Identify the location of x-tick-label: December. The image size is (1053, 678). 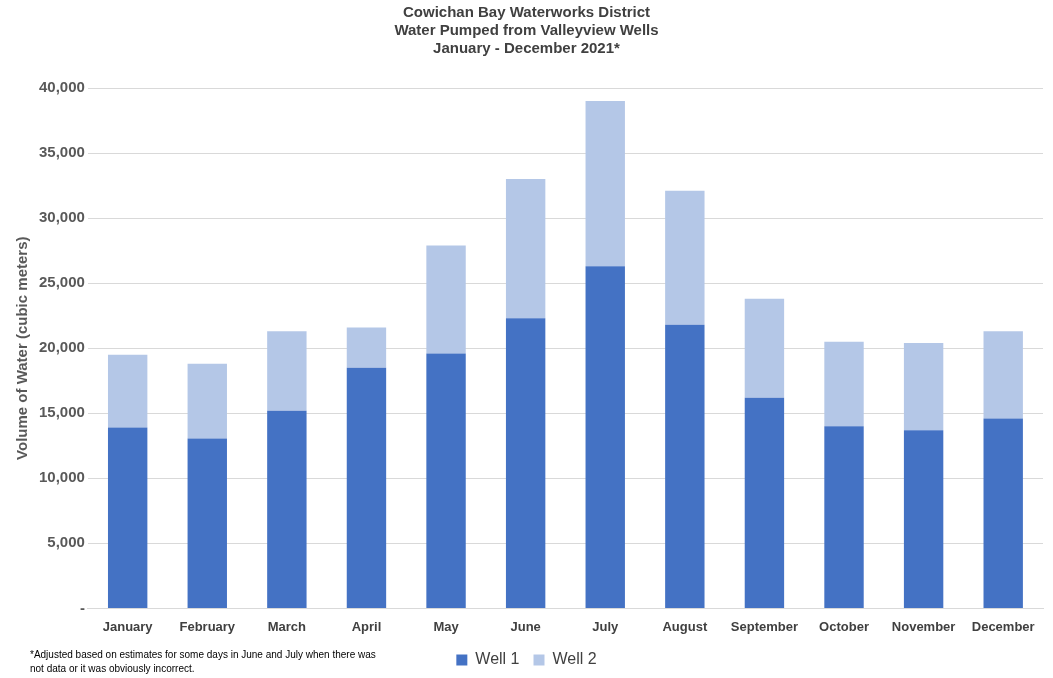
(1003, 626).